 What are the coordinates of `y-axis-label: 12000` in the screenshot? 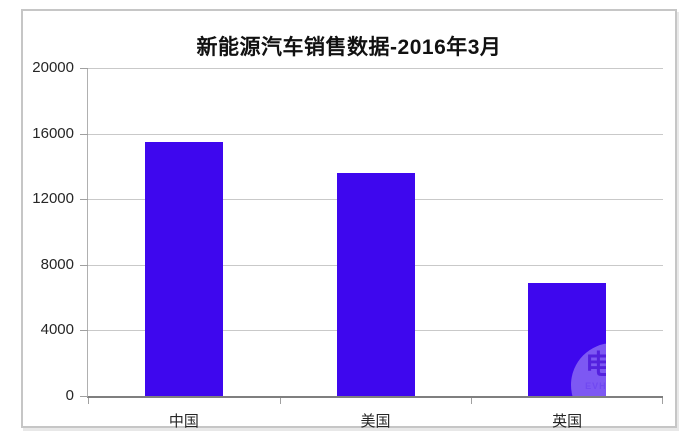 It's located at (53, 199).